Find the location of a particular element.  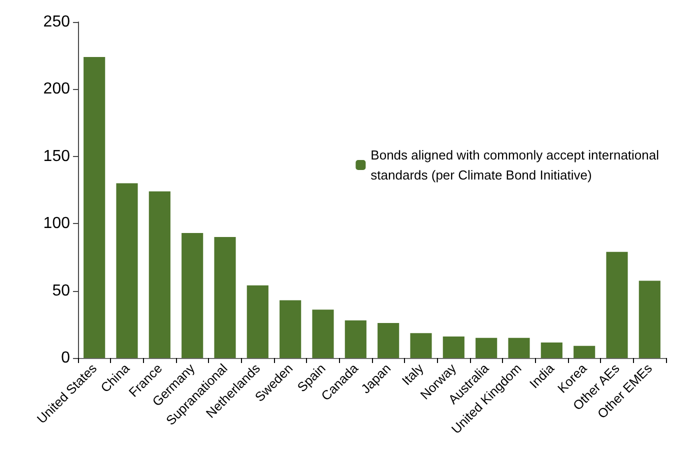

y-tick-label: 100 is located at coordinates (56, 223).